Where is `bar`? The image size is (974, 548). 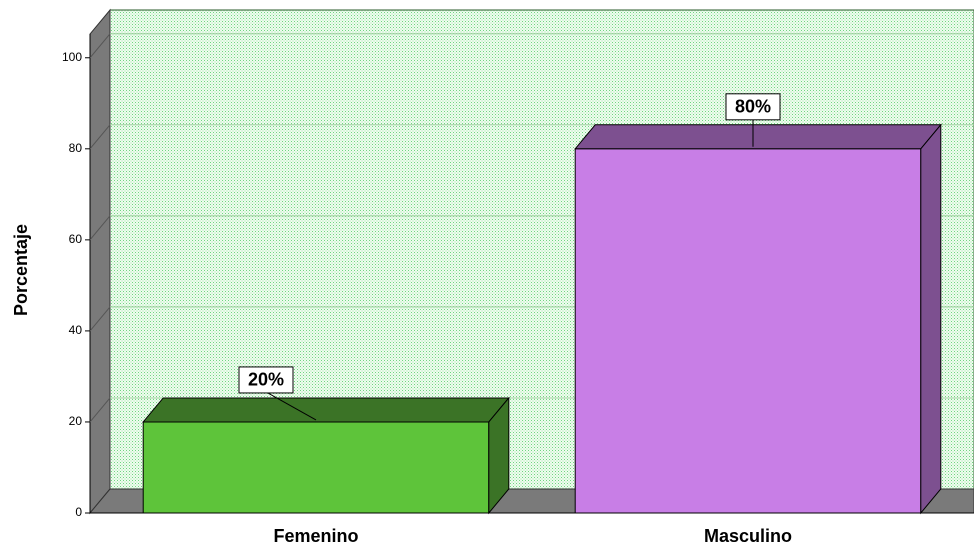
bar is located at coordinates (316, 467).